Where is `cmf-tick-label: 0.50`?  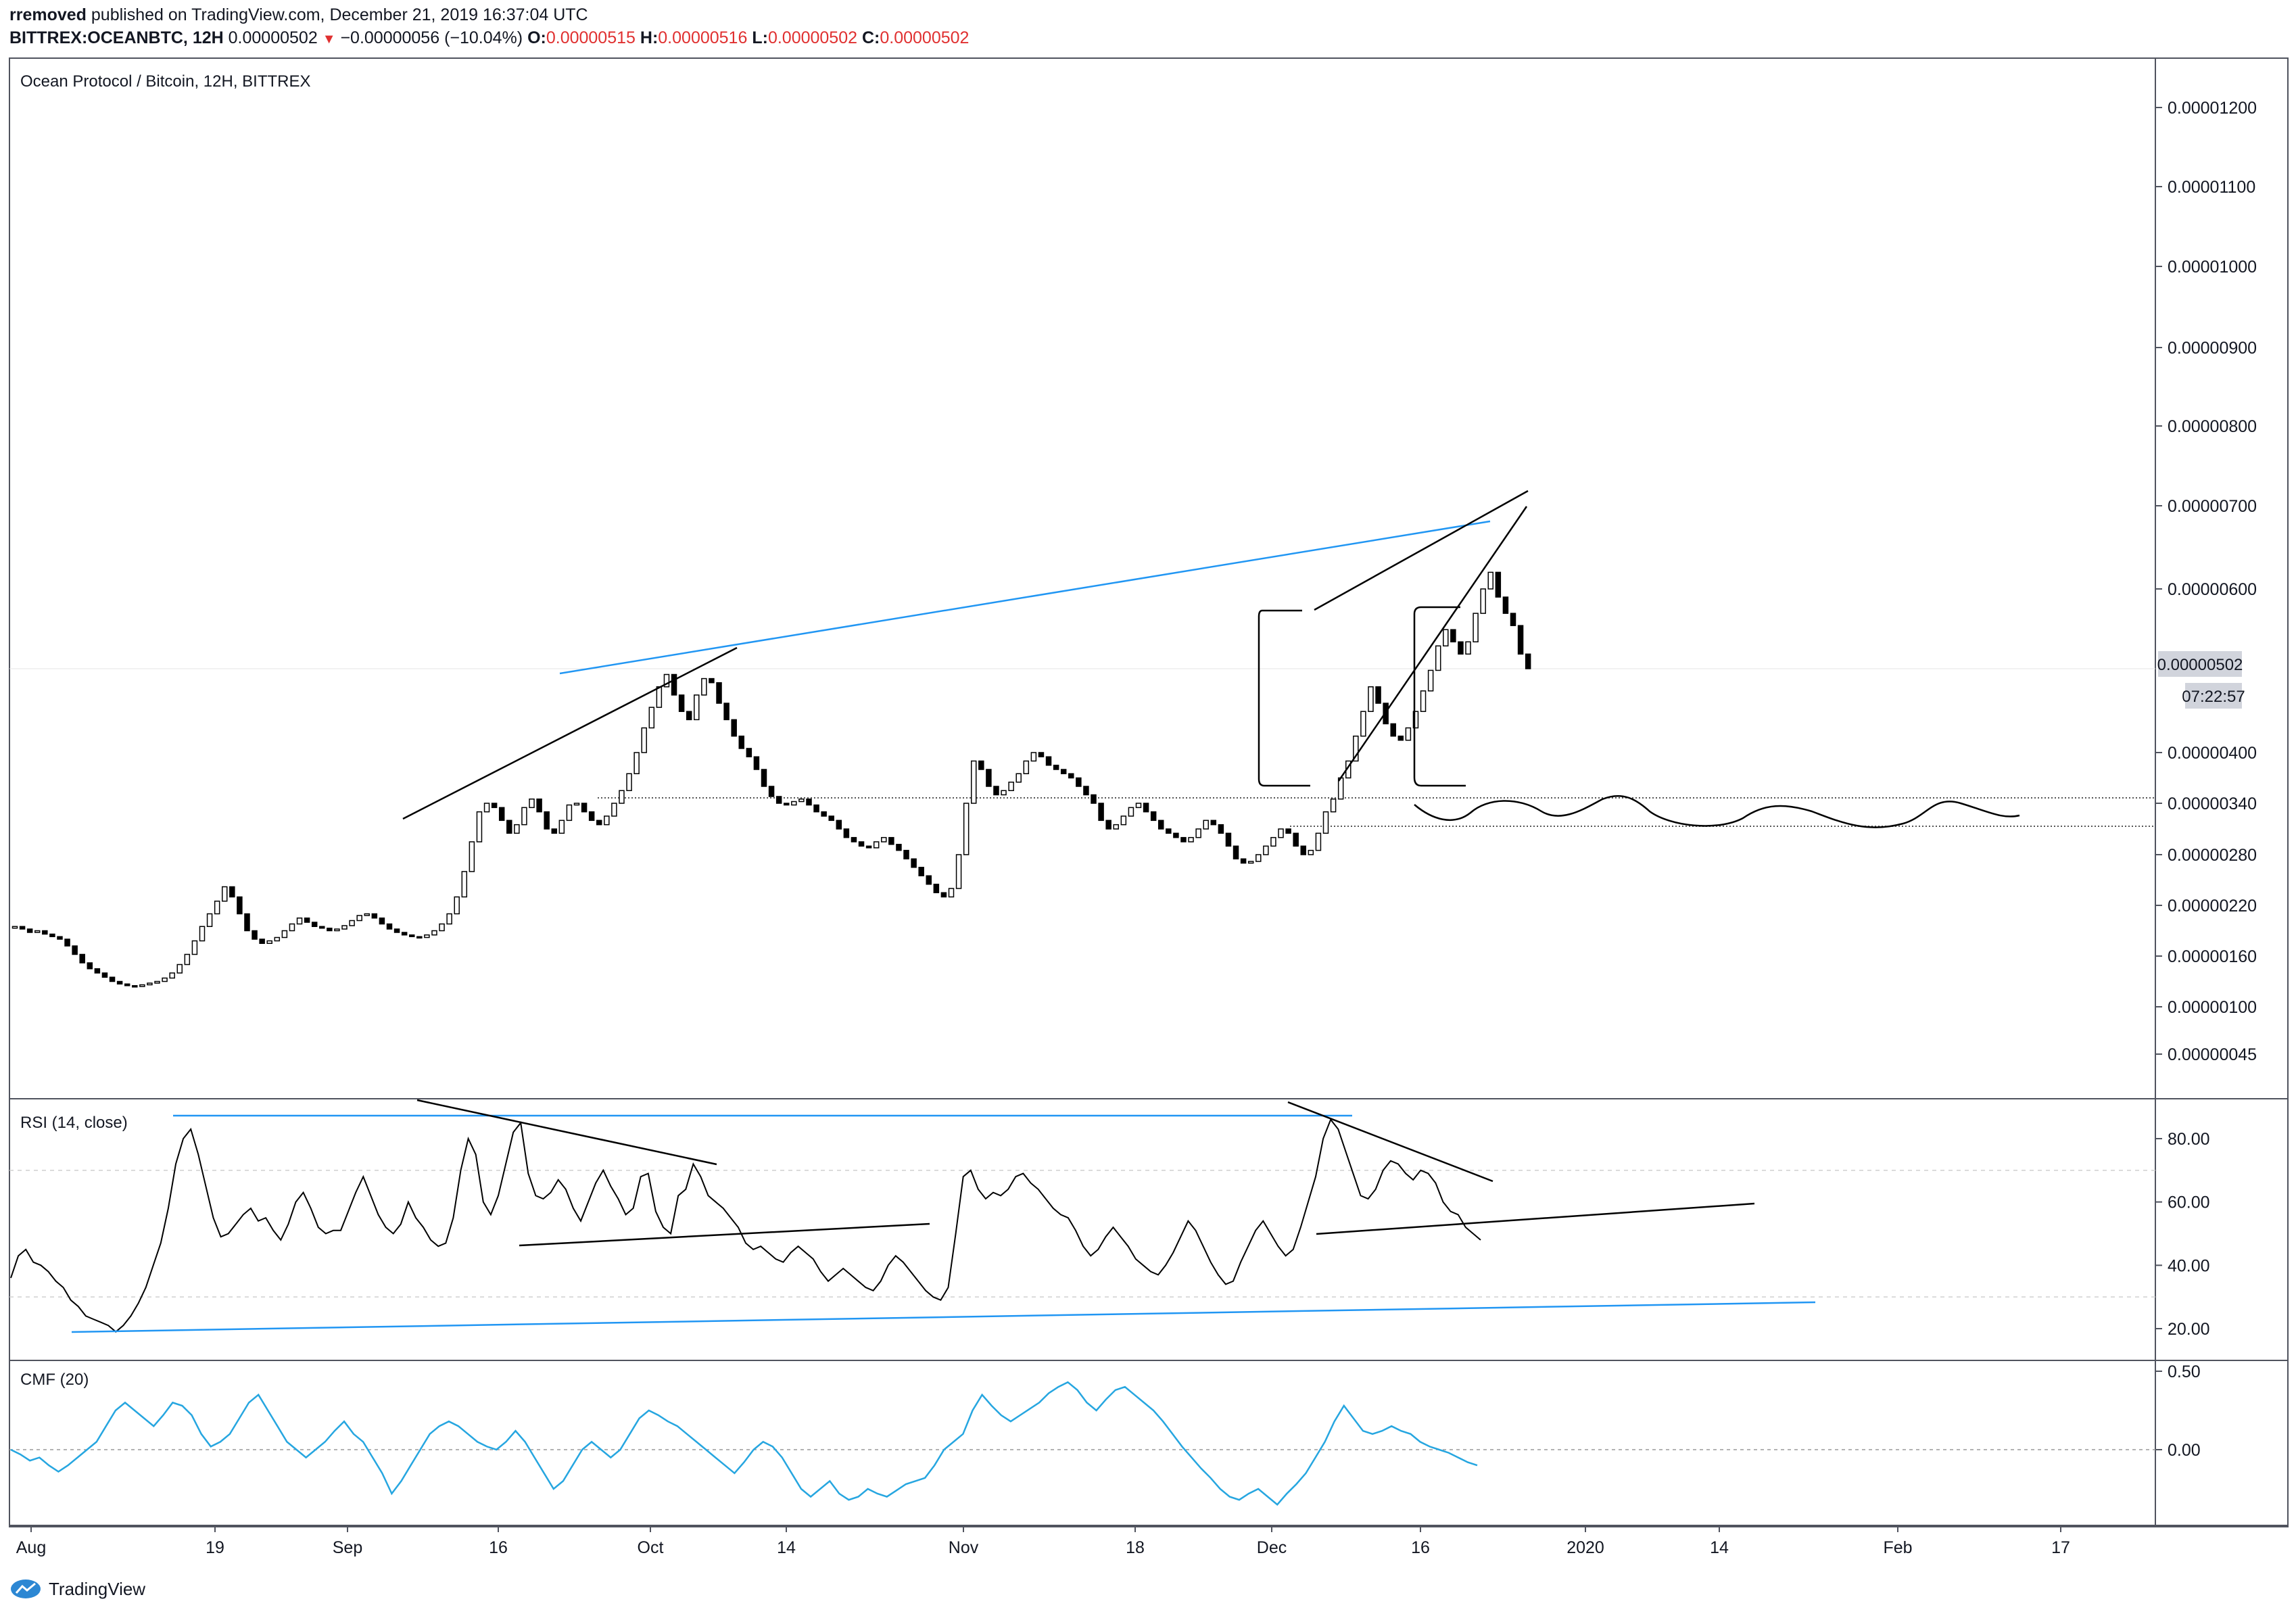 cmf-tick-label: 0.50 is located at coordinates (2184, 1371).